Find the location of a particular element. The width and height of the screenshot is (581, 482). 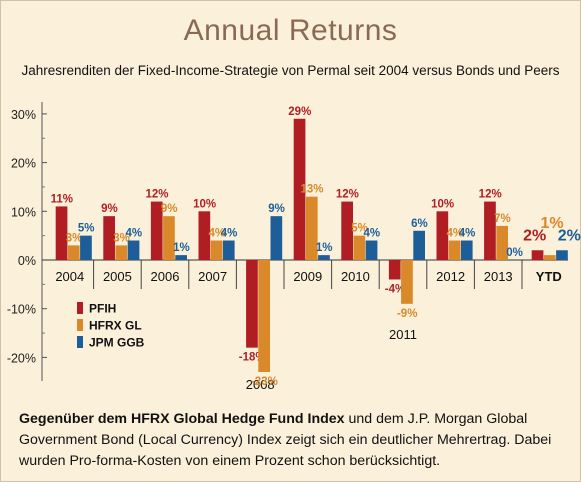

legend-label: JPM GGB is located at coordinates (117, 343).